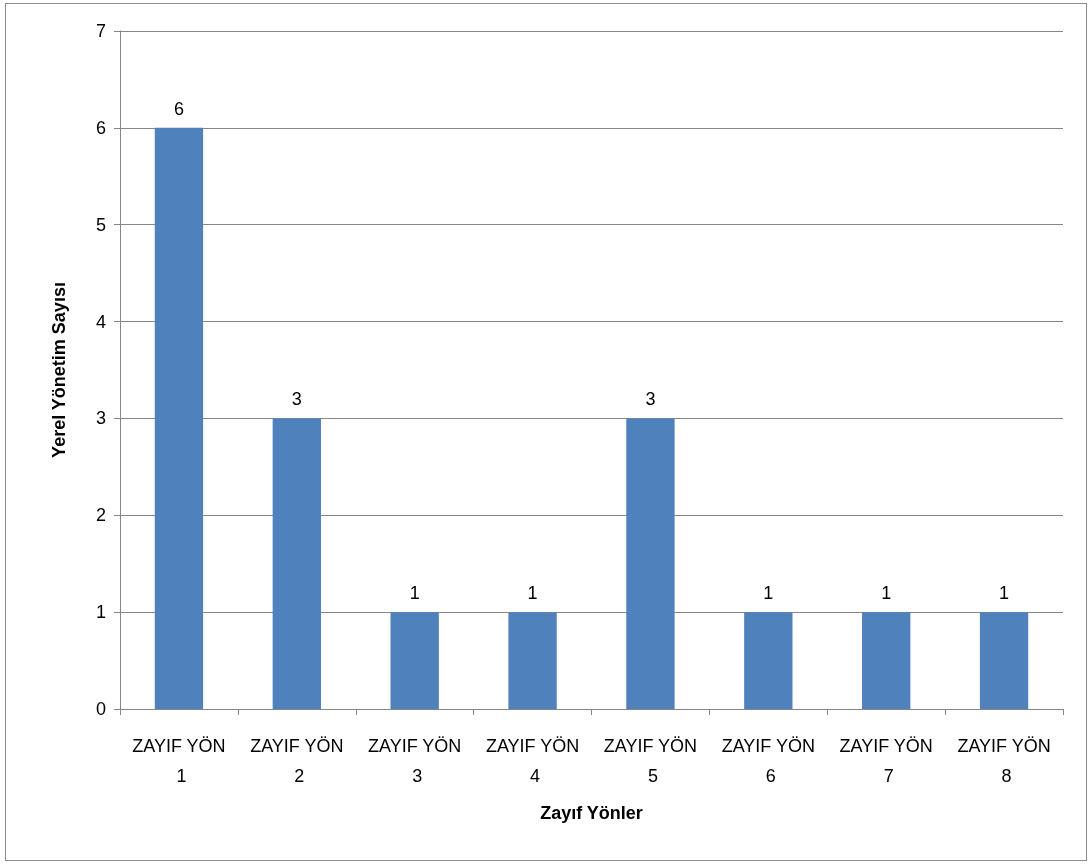 The height and width of the screenshot is (865, 1092). What do you see at coordinates (886, 761) in the screenshot?
I see `x-tick-label: ZAYIF YÖN 7` at bounding box center [886, 761].